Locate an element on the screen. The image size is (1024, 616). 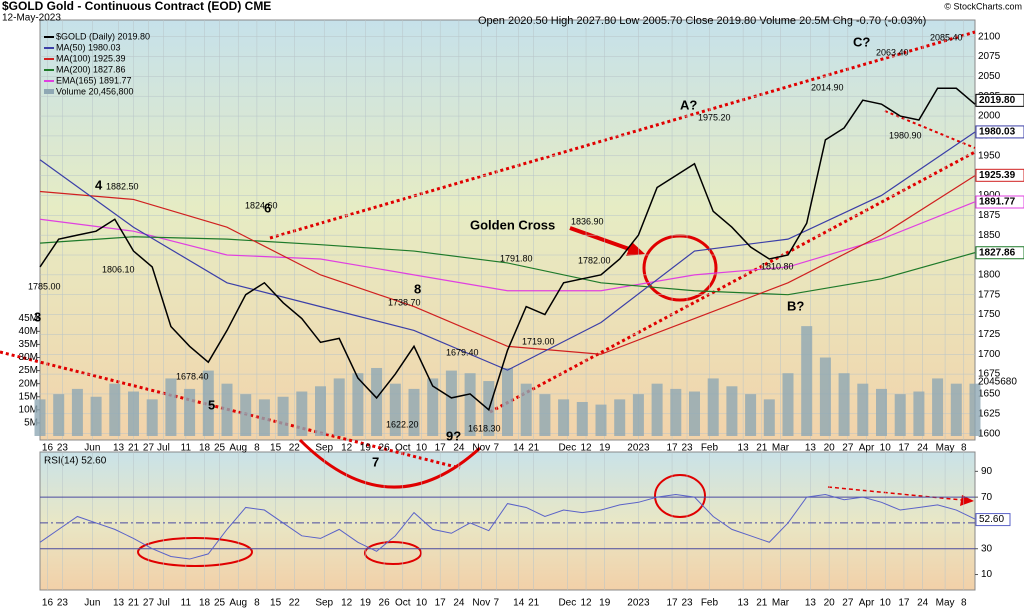
y-tick-label: 1700 is located at coordinates (989, 354).